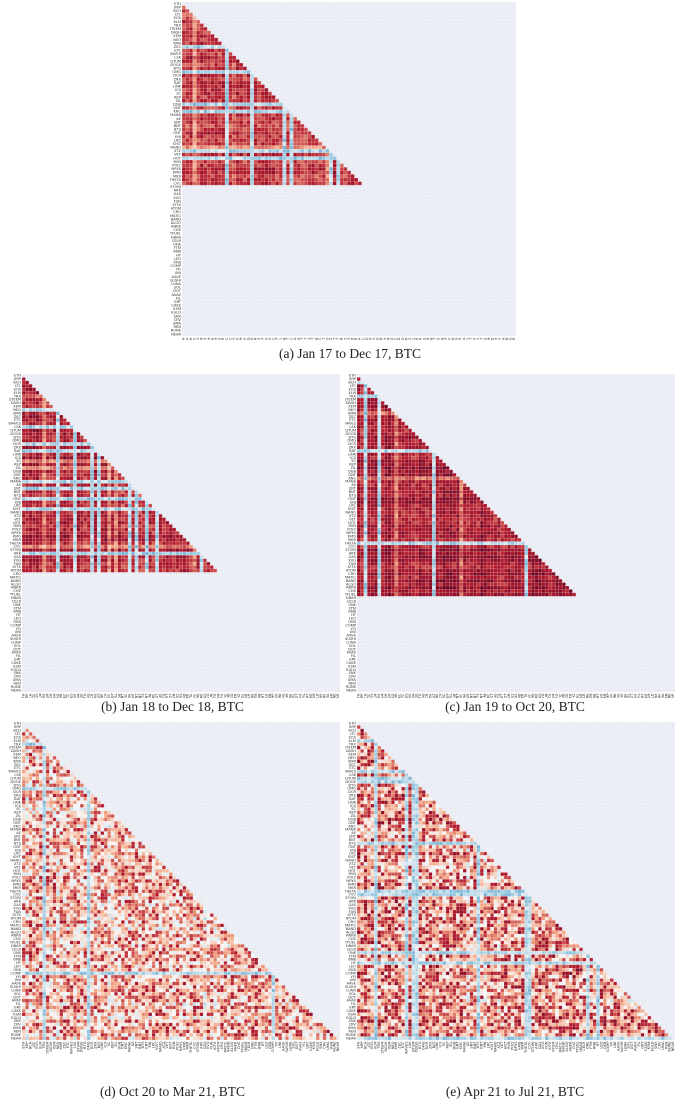  Describe the element at coordinates (175, 234) in the screenshot. I see `y-tick-label: TFUEL` at that location.